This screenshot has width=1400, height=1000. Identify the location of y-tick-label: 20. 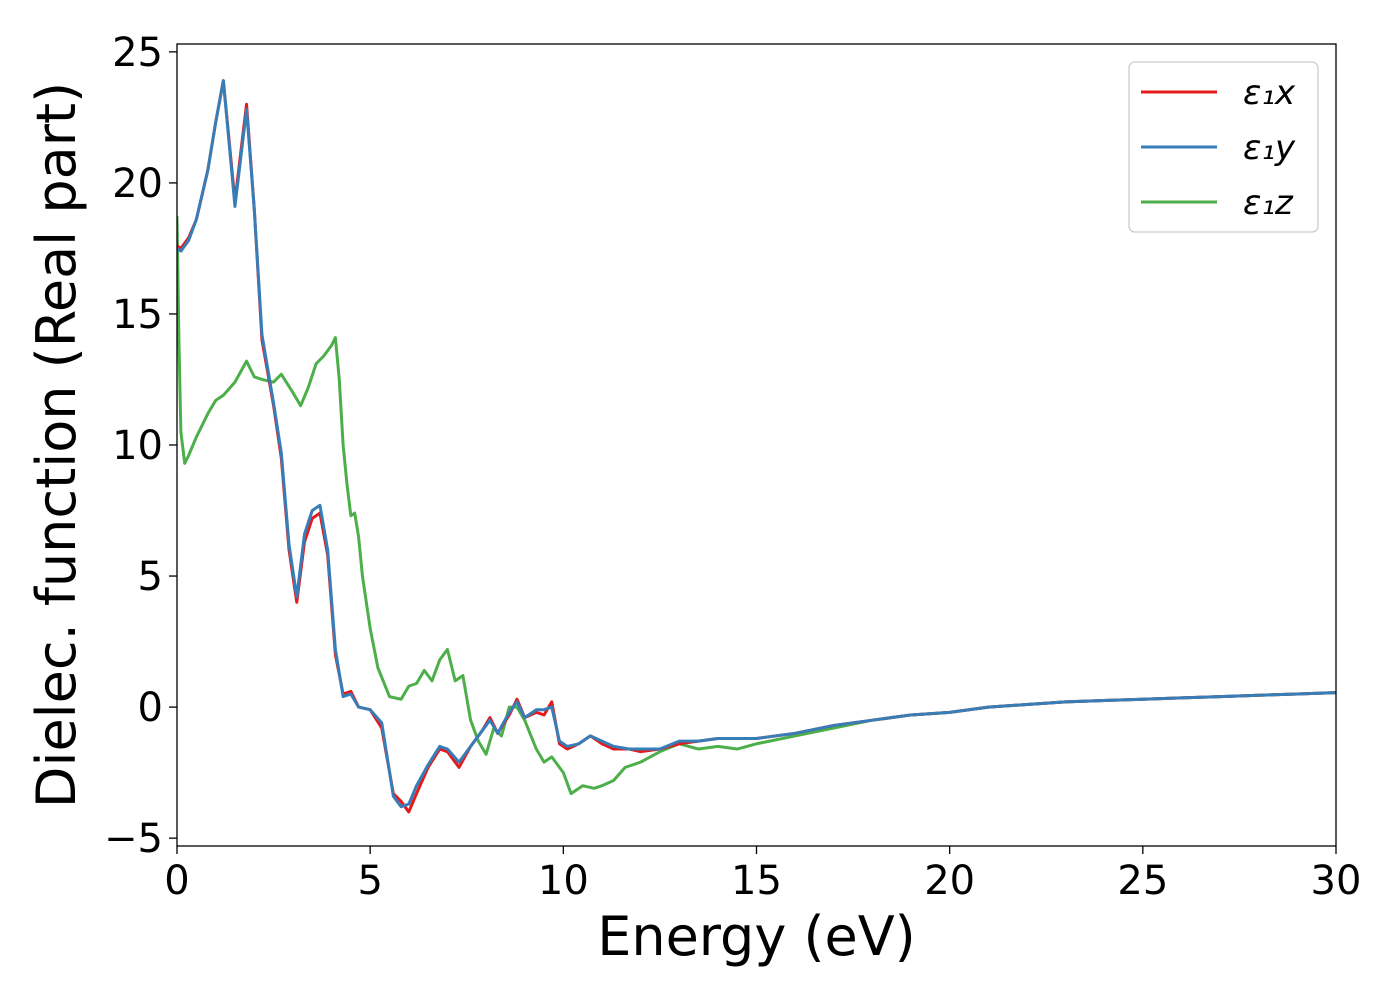
(137, 184).